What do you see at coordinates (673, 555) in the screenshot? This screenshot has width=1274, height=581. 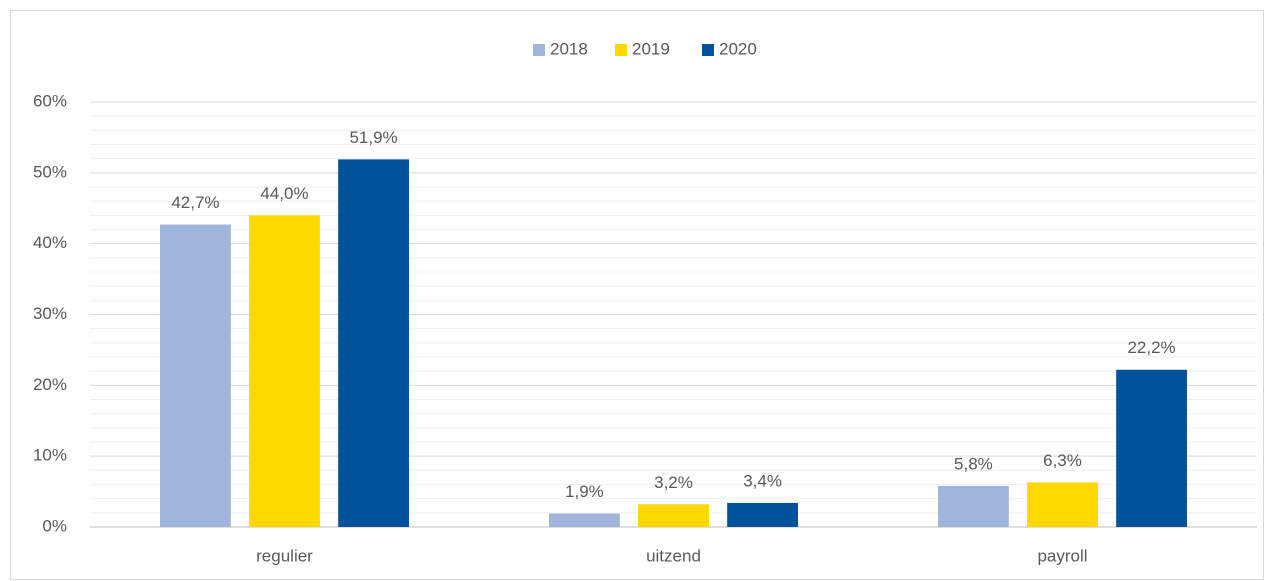 I see `x-tick-label: uitzend` at bounding box center [673, 555].